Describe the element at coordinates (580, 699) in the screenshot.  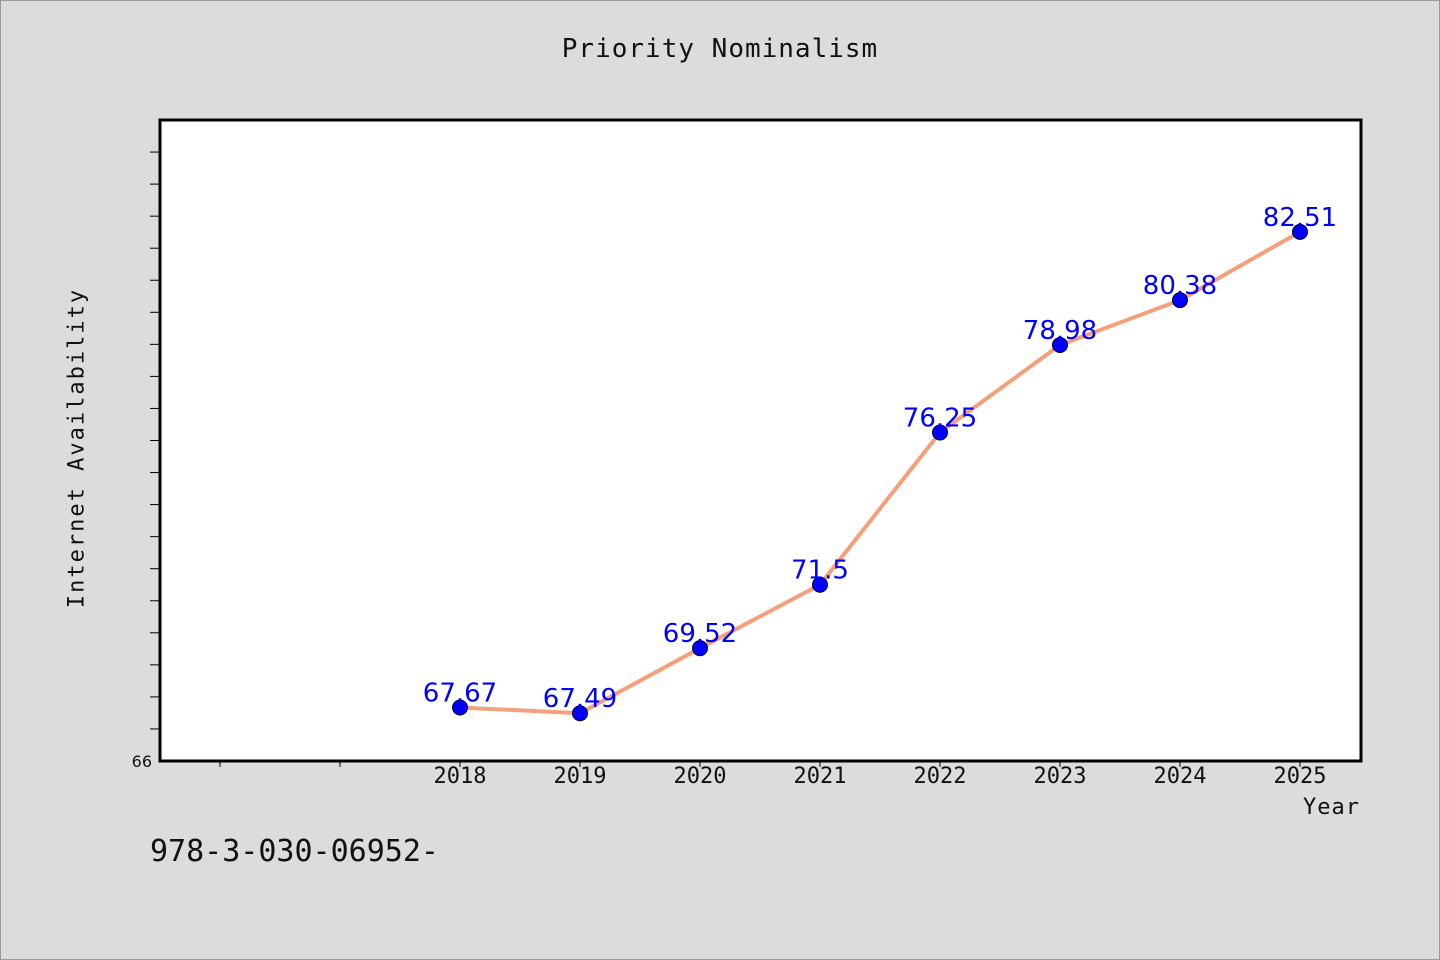
I see `data-label: 67.49` at that location.